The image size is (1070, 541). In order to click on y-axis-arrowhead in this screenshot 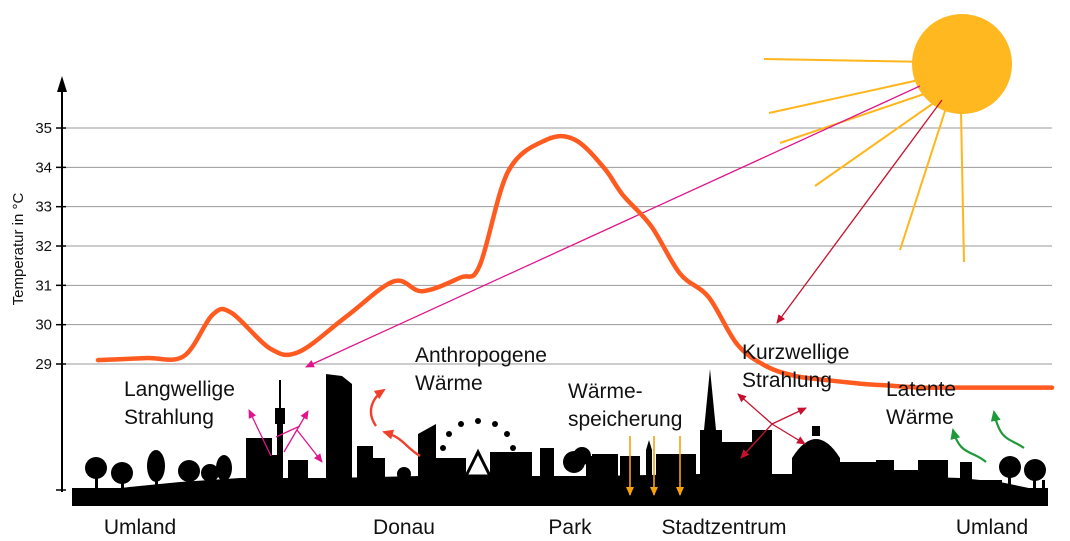, I will do `click(62, 84)`.